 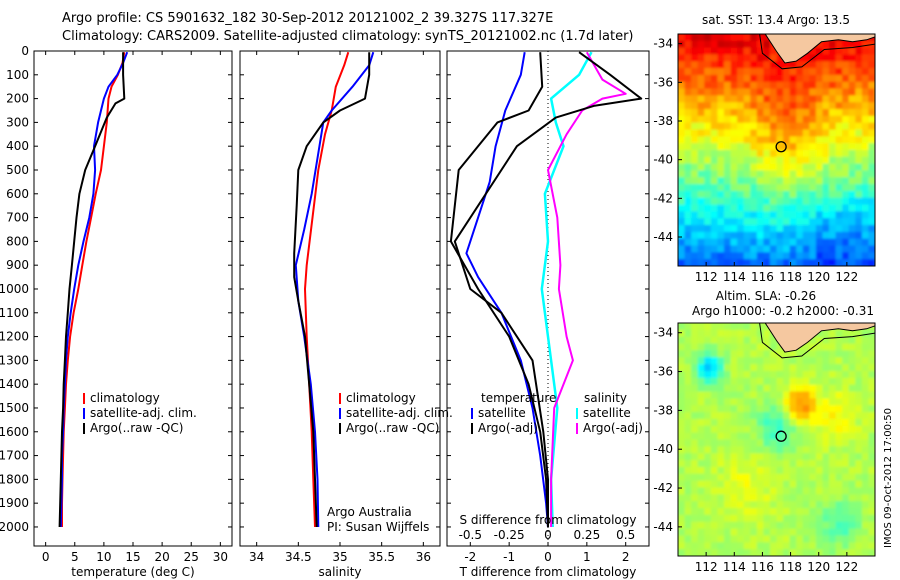 I want to click on depth-tick-label: 700, so click(x=17, y=218).